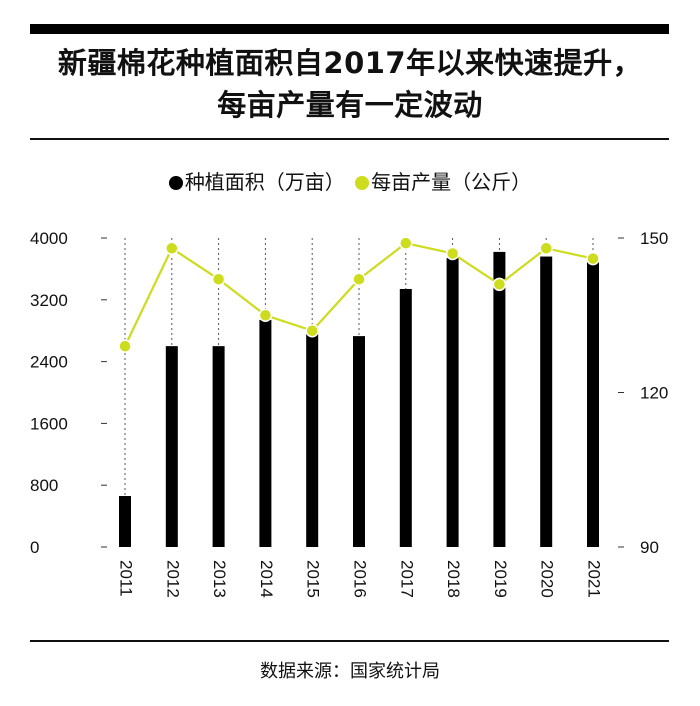 This screenshot has height=706, width=700. Describe the element at coordinates (593, 404) in the screenshot. I see `bar-2021` at that location.